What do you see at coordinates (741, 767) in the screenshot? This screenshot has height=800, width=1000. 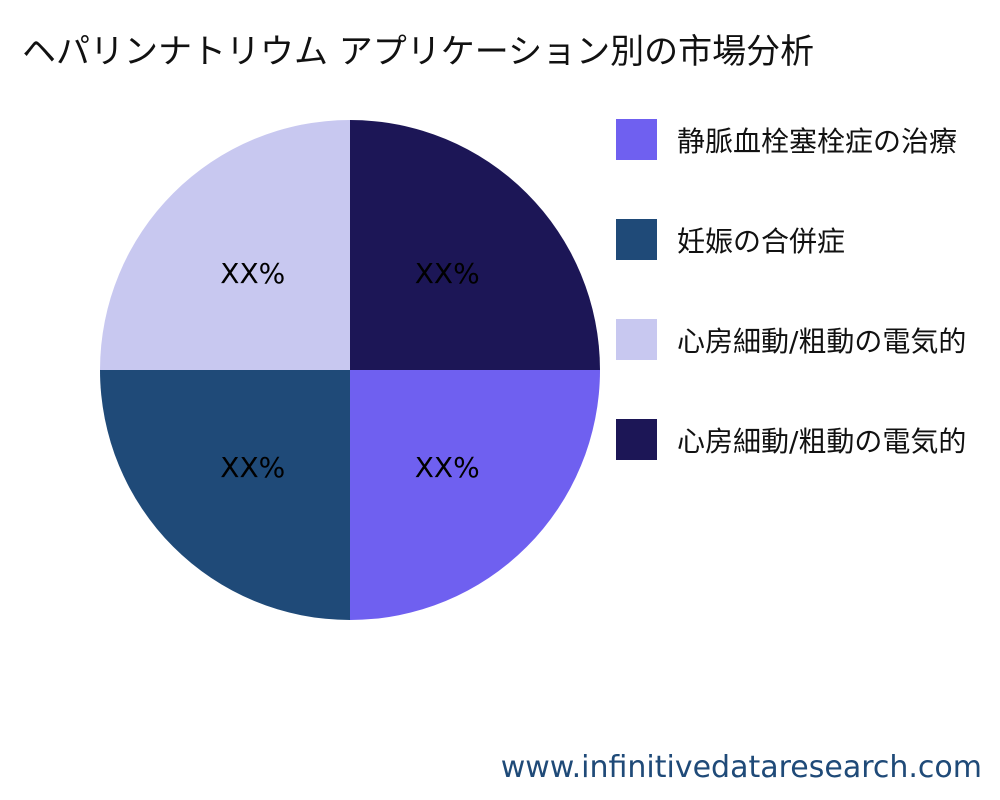 I see `watermark: www.infinitivedataresearch.com` at bounding box center [741, 767].